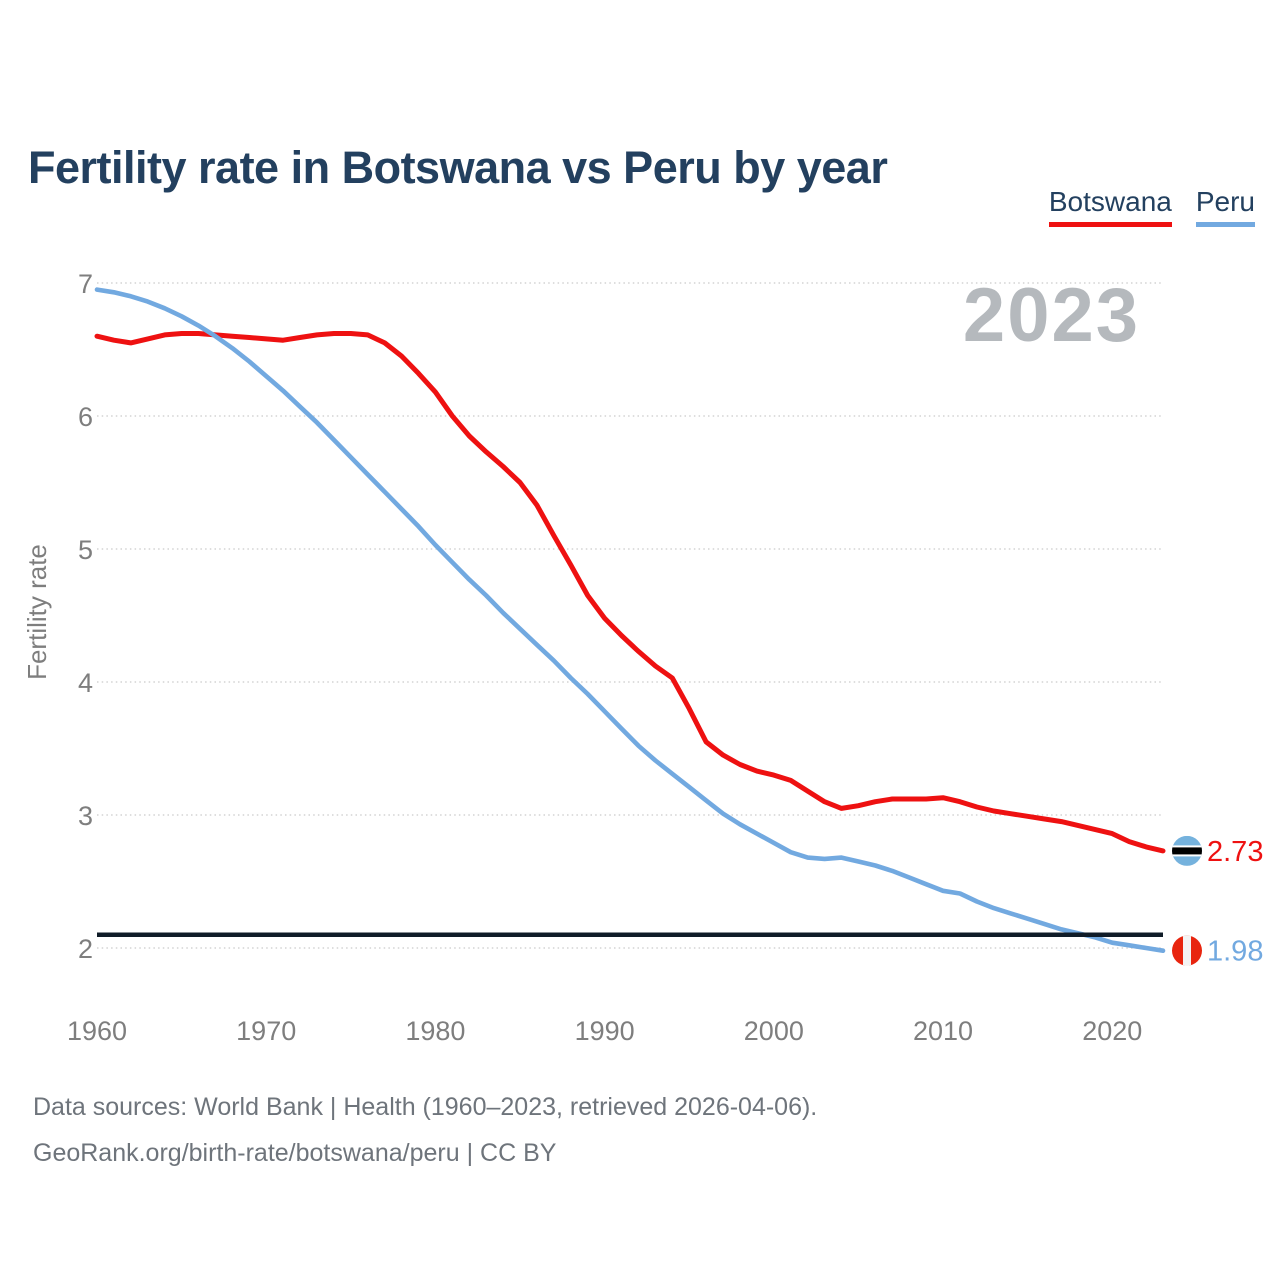 Image resolution: width=1280 pixels, height=1280 pixels. What do you see at coordinates (1187, 850) in the screenshot?
I see `botswana-flag-icon` at bounding box center [1187, 850].